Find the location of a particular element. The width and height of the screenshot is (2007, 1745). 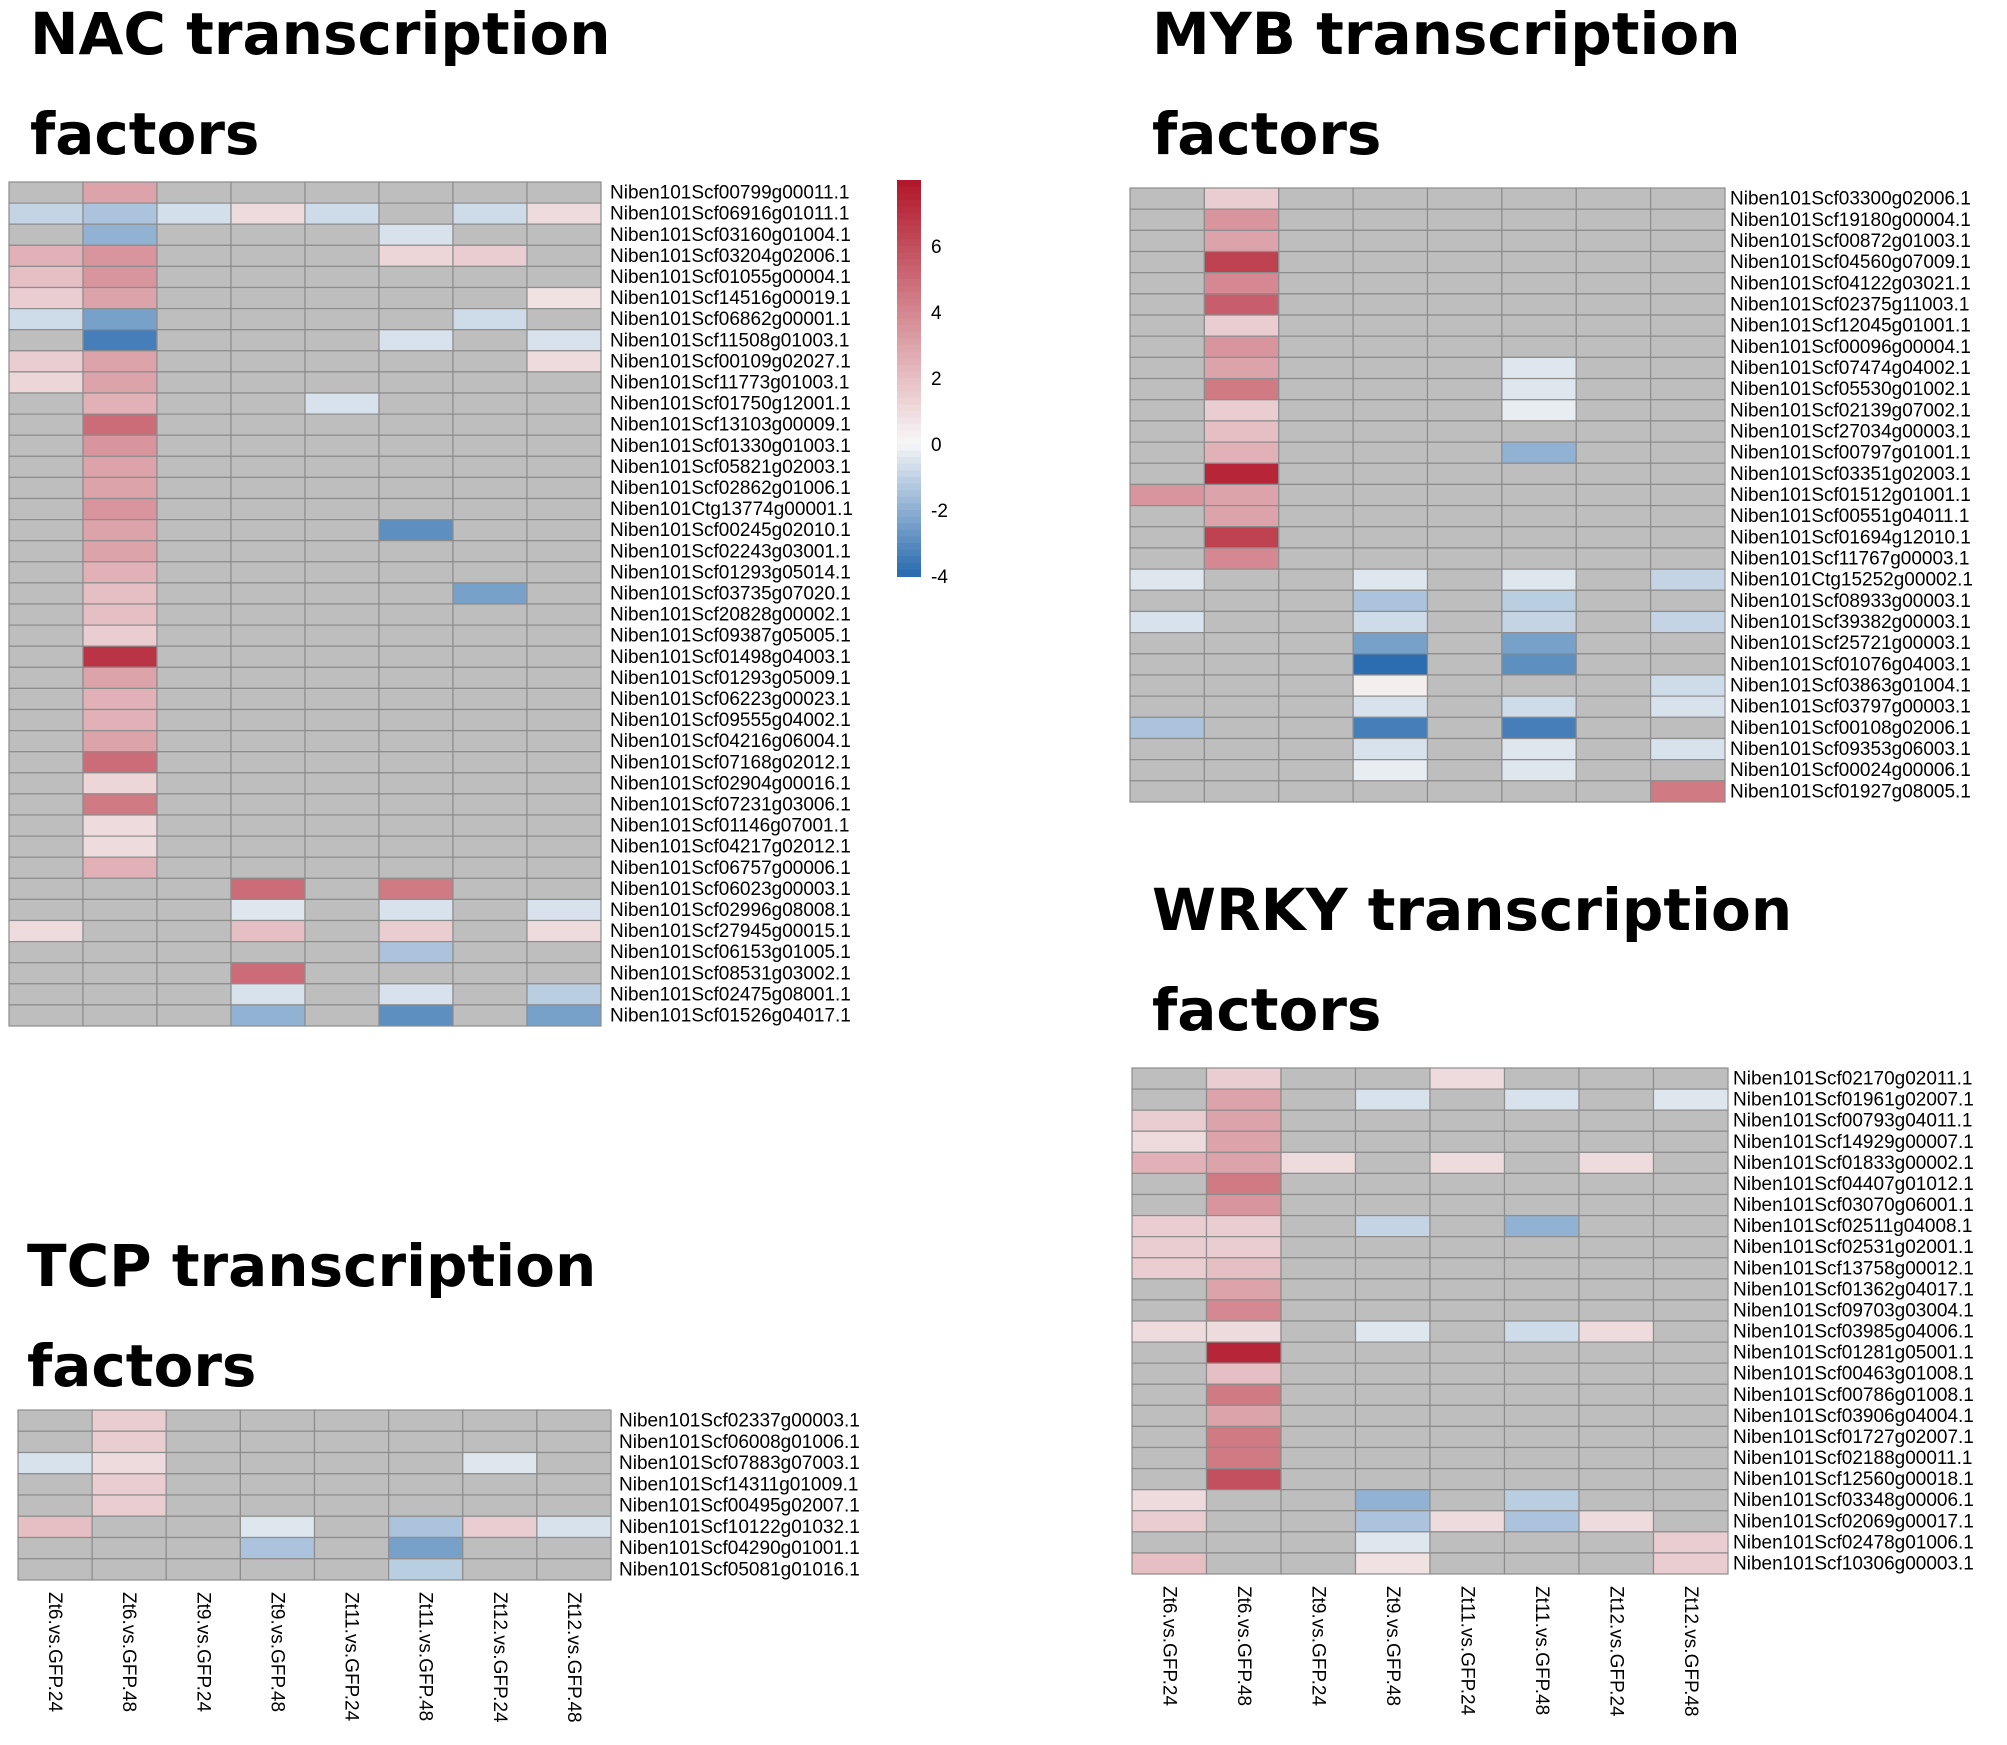

legend-tick-label: -4 is located at coordinates (939, 577).